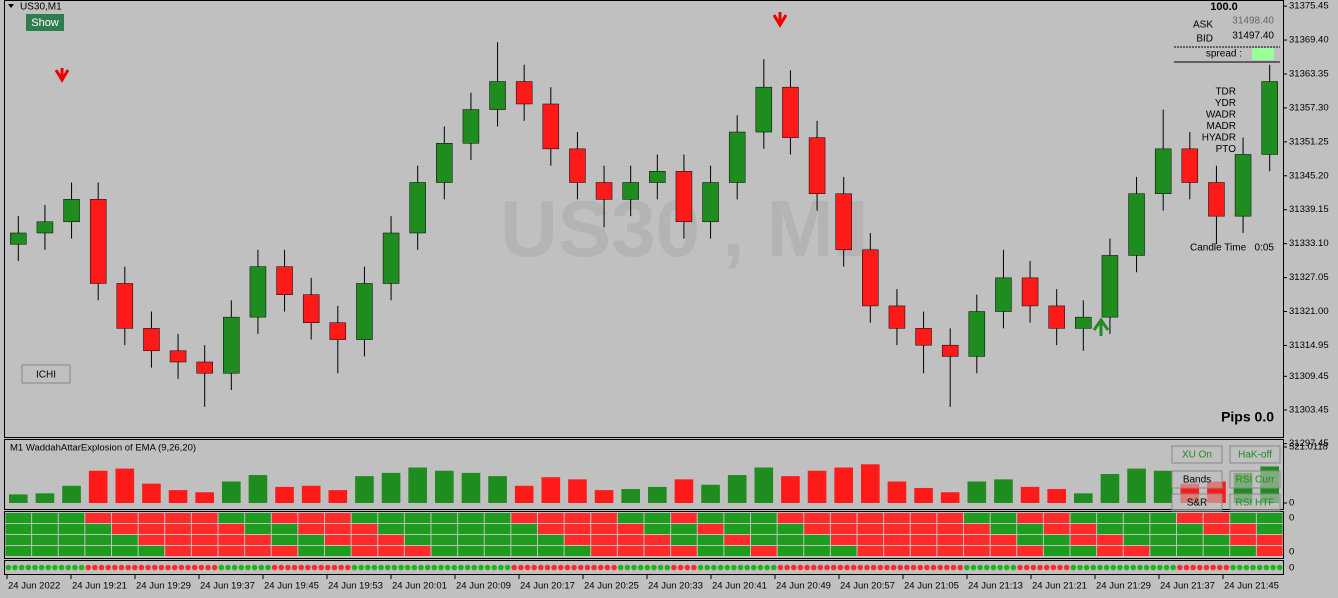  What do you see at coordinates (675, 586) in the screenshot?
I see `x-tick-label: 24 Jun 20:33` at bounding box center [675, 586].